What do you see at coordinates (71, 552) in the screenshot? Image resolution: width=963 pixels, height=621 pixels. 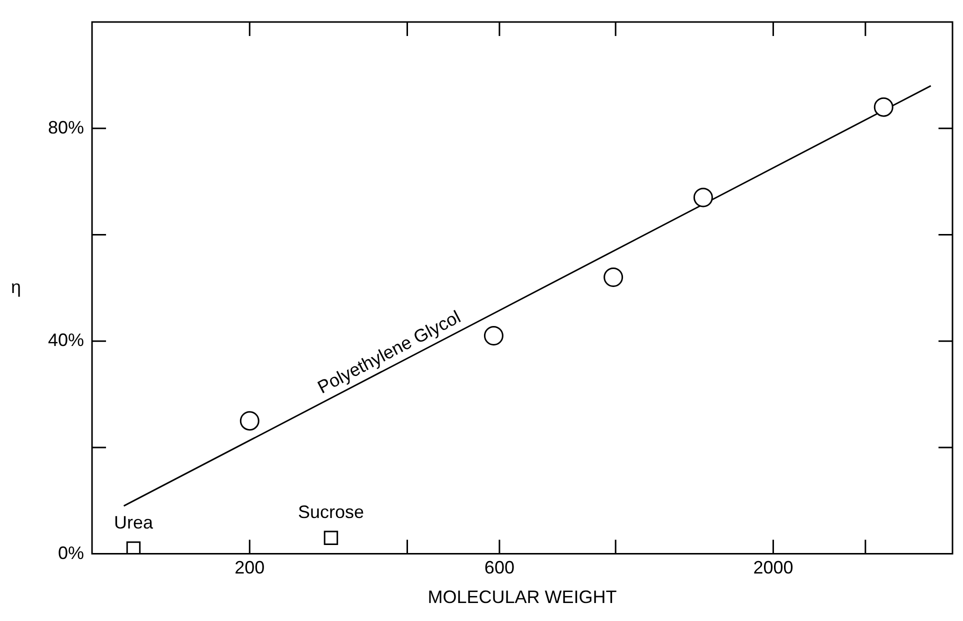 I see `y-tick-label: 0%` at bounding box center [71, 552].